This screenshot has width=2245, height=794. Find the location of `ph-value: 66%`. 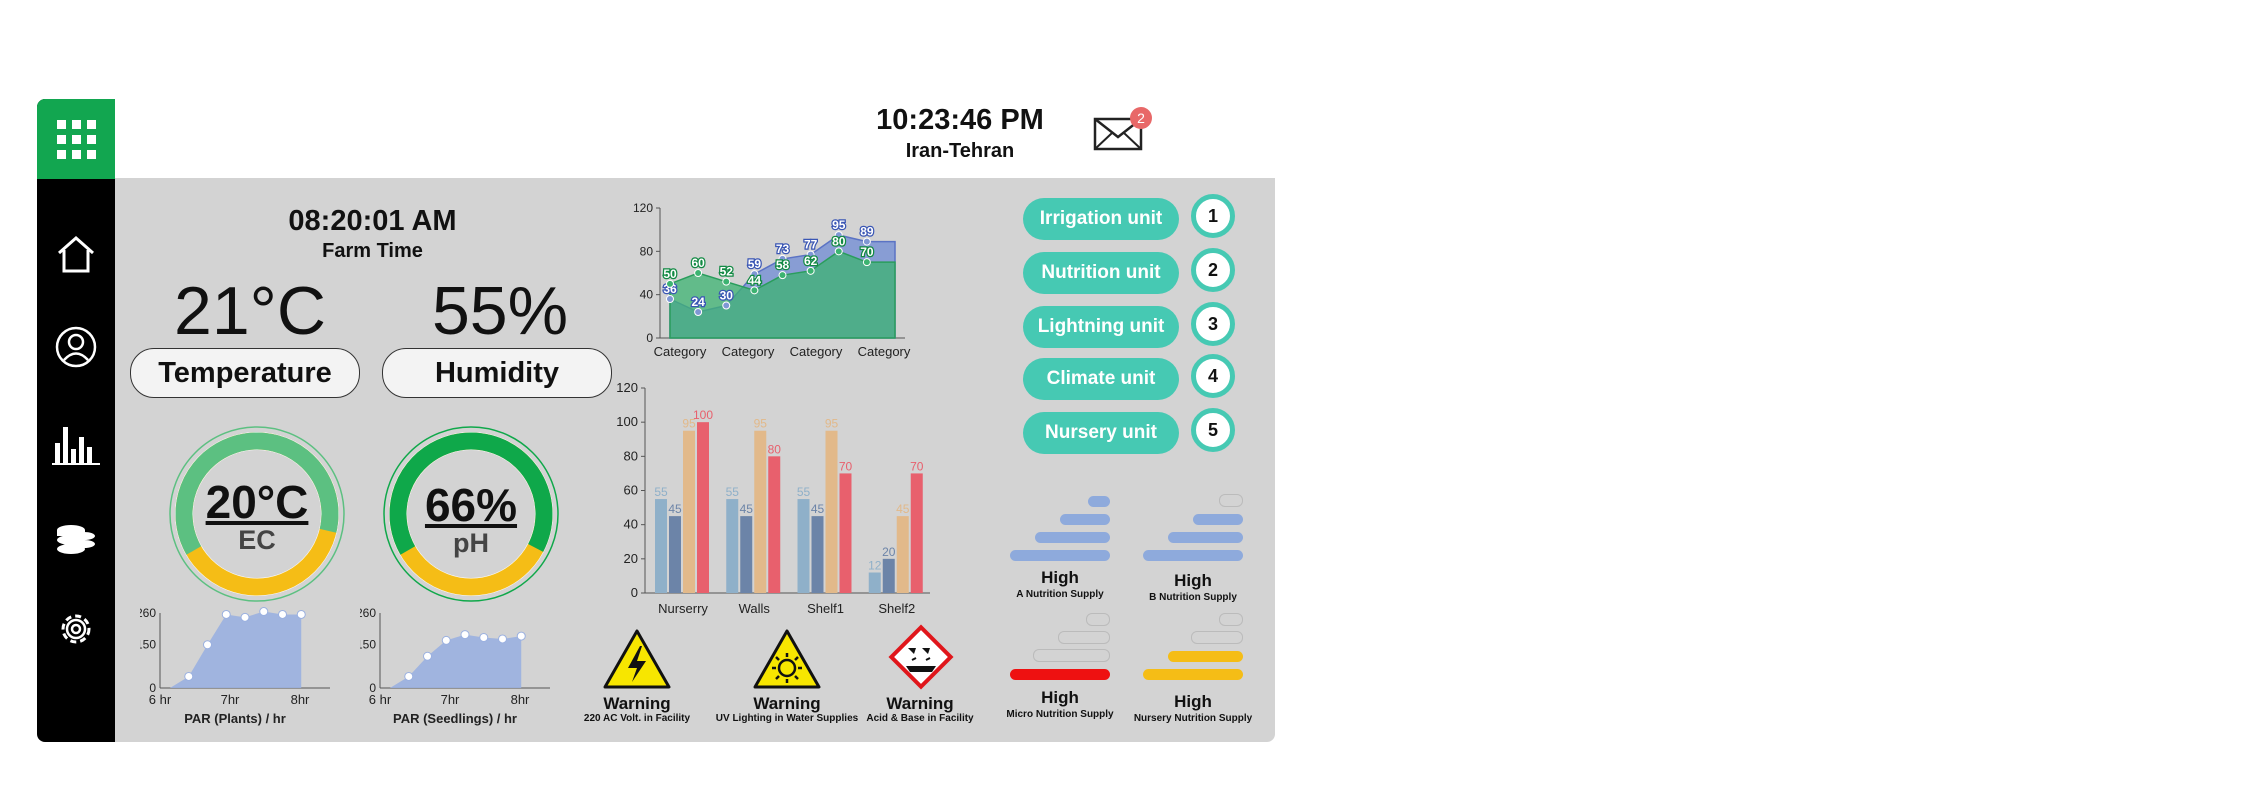

ph-value: 66% is located at coordinates (471, 505).